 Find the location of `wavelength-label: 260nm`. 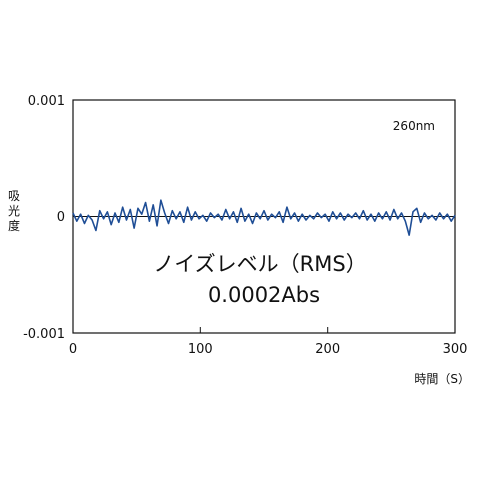

wavelength-label: 260nm is located at coordinates (414, 126).